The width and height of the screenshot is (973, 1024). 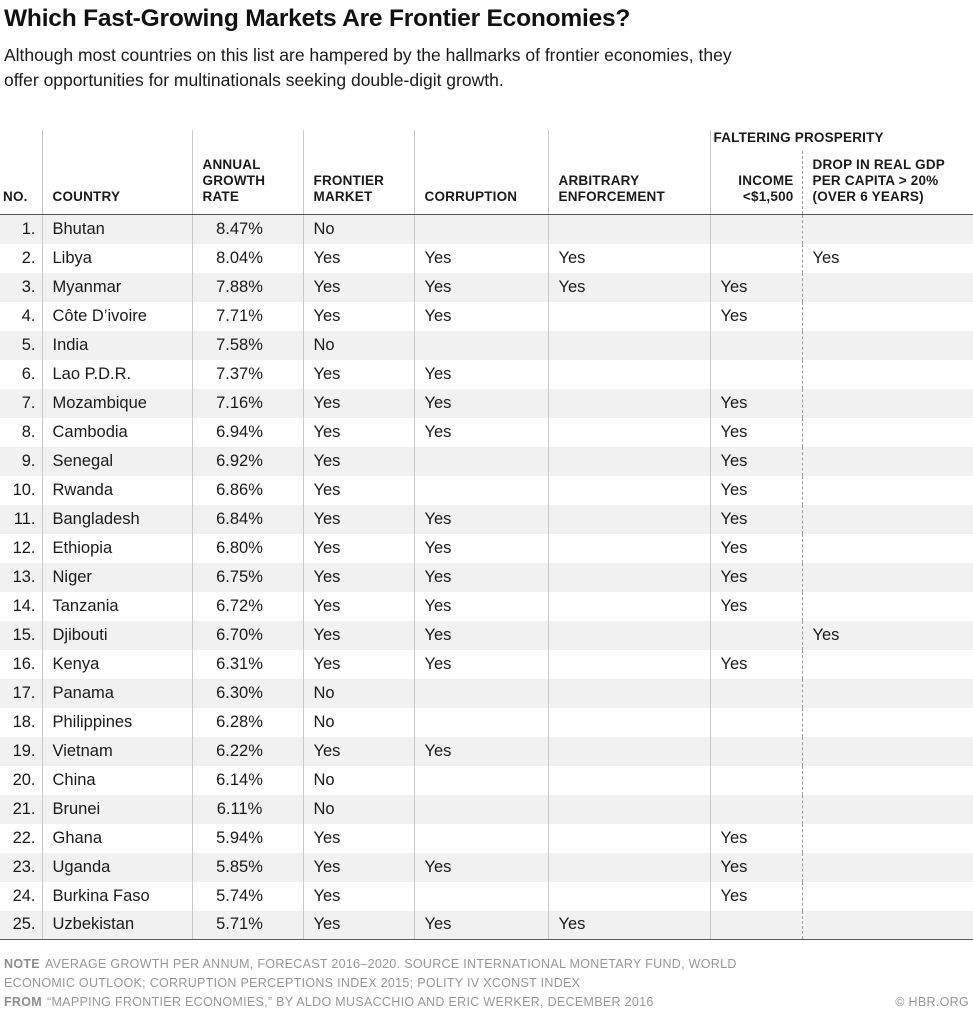 What do you see at coordinates (486, 606) in the screenshot?
I see `table-row: 14. Tanzania 6.72% Yes Yes Yes` at bounding box center [486, 606].